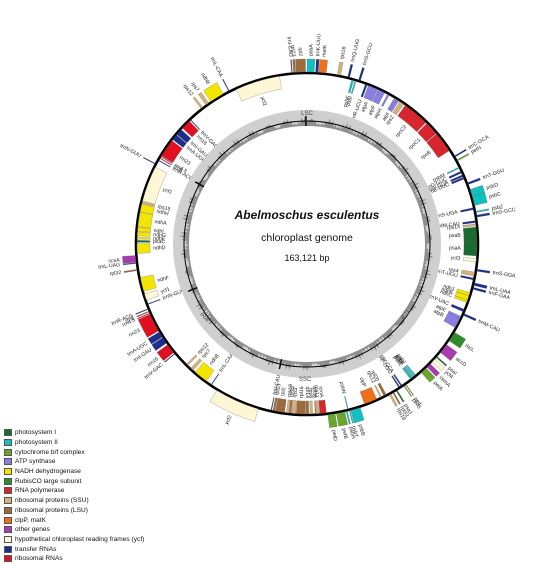 This screenshot has height=564, width=550. What do you see at coordinates (332, 421) in the screenshot?
I see `gene-block-petd` at bounding box center [332, 421].